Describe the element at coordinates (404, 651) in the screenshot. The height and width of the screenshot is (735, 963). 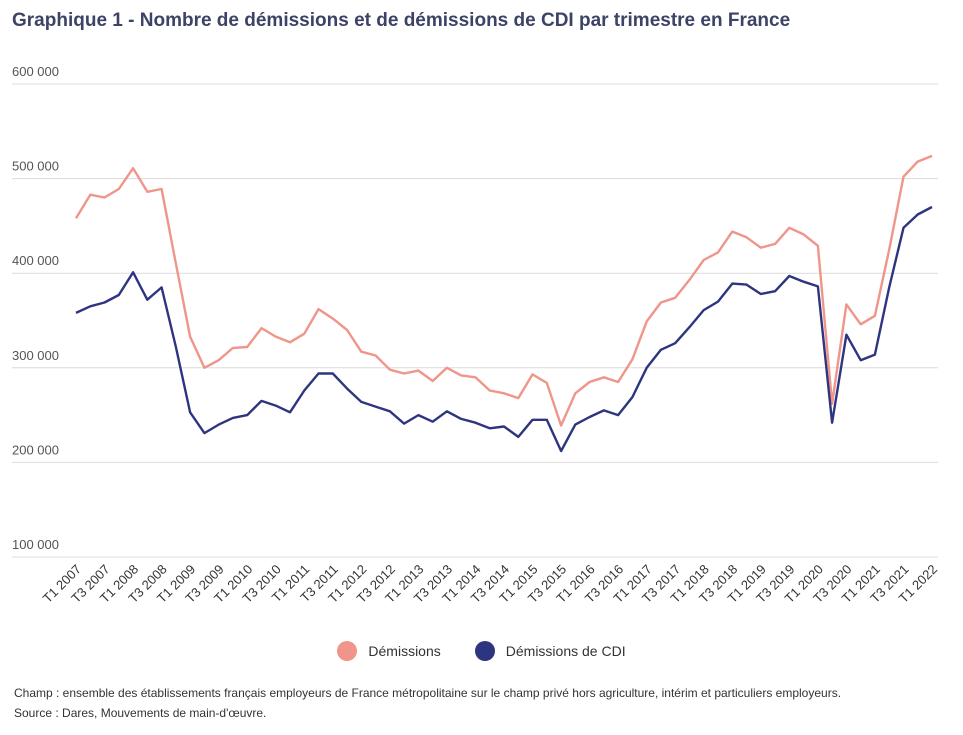
I see `legend-label-demissions: Démissions` at that location.